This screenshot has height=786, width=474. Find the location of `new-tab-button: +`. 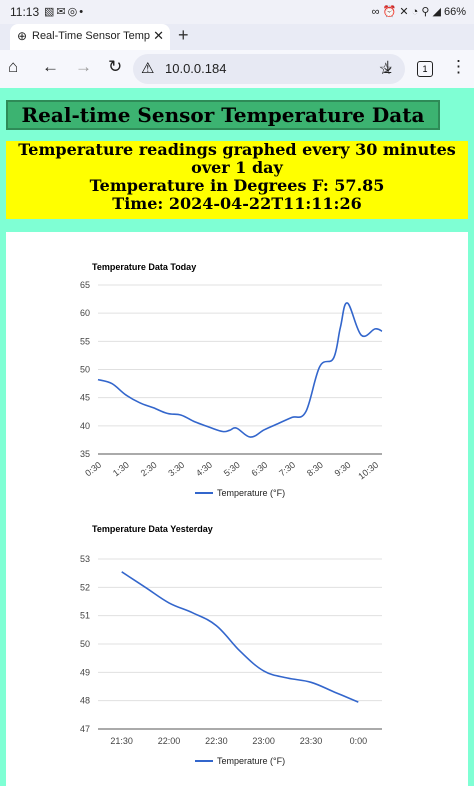

new-tab-button: + is located at coordinates (183, 35).